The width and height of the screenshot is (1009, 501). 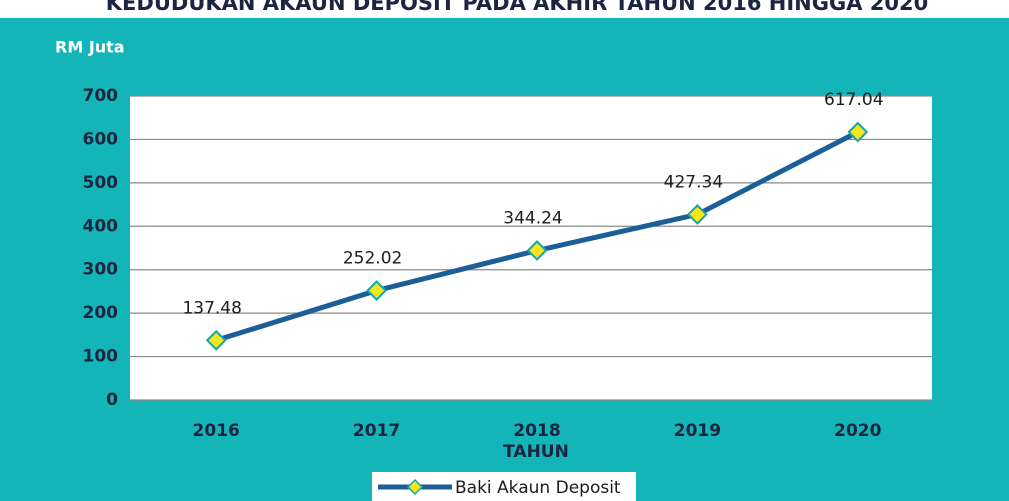 I want to click on x-tick-label: 2017, so click(x=376, y=431).